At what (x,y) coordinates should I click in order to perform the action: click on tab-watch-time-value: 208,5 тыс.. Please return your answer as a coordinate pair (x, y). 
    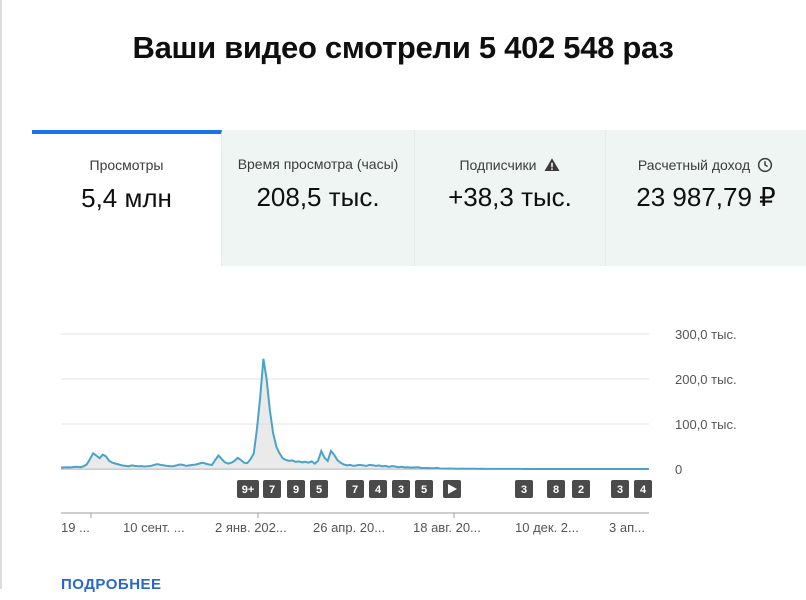
    Looking at the image, I should click on (318, 197).